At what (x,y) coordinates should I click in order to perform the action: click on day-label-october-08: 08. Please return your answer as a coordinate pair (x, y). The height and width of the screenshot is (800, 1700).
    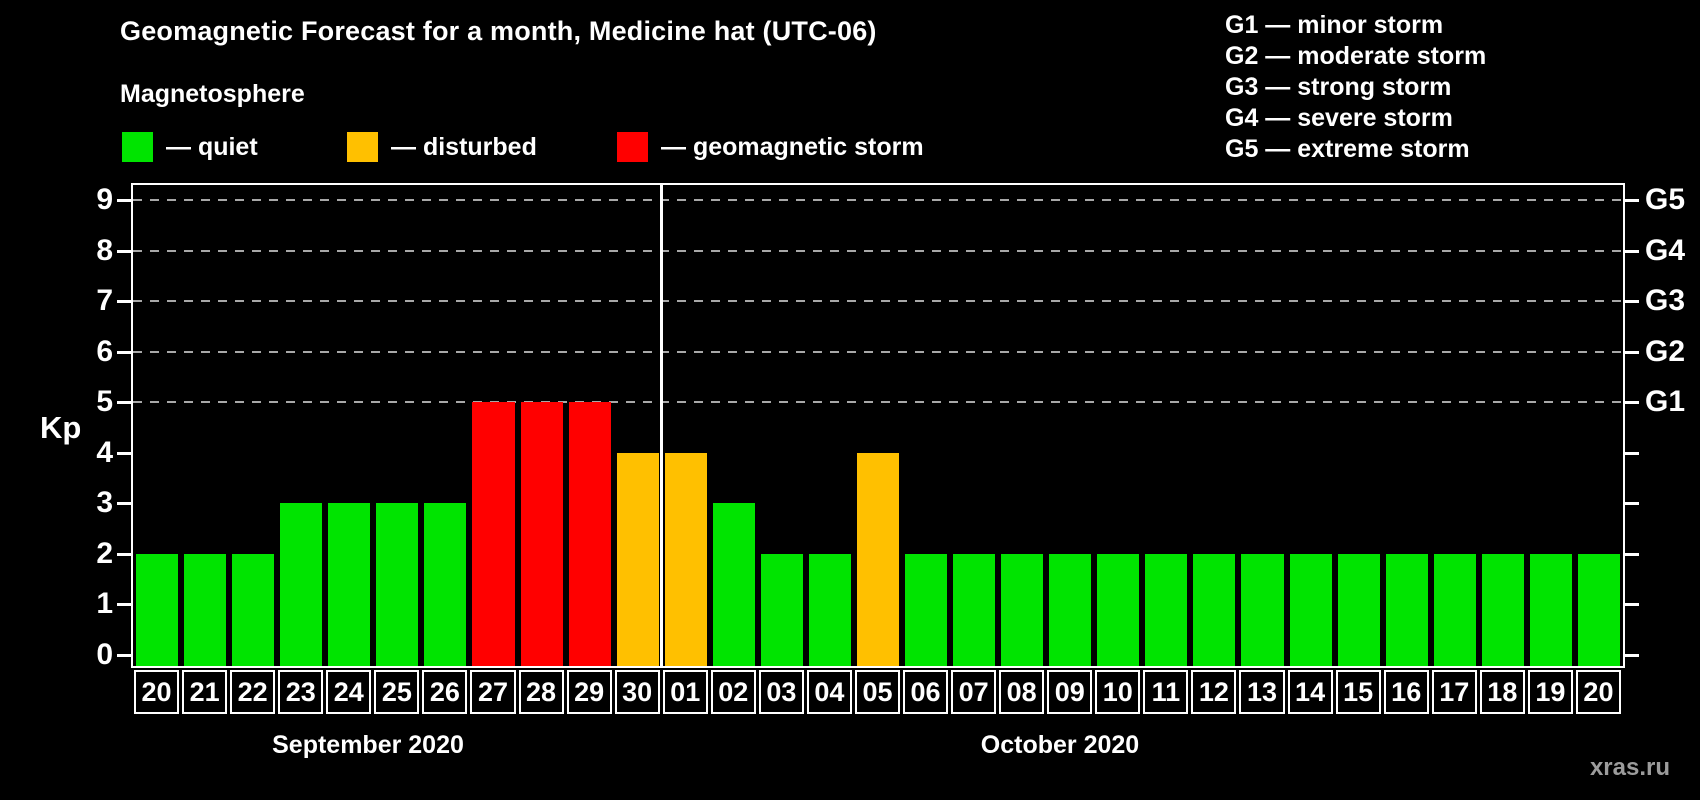
    Looking at the image, I should click on (1022, 692).